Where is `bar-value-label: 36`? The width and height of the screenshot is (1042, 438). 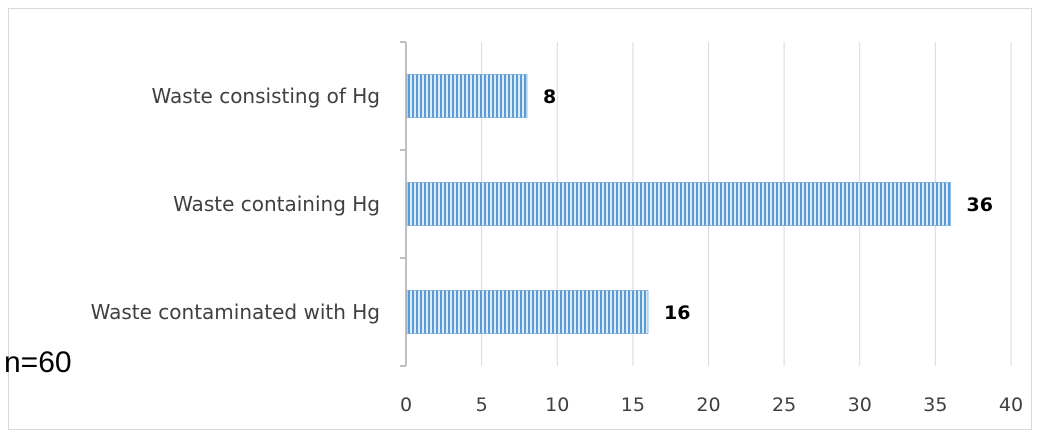 bar-value-label: 36 is located at coordinates (980, 205).